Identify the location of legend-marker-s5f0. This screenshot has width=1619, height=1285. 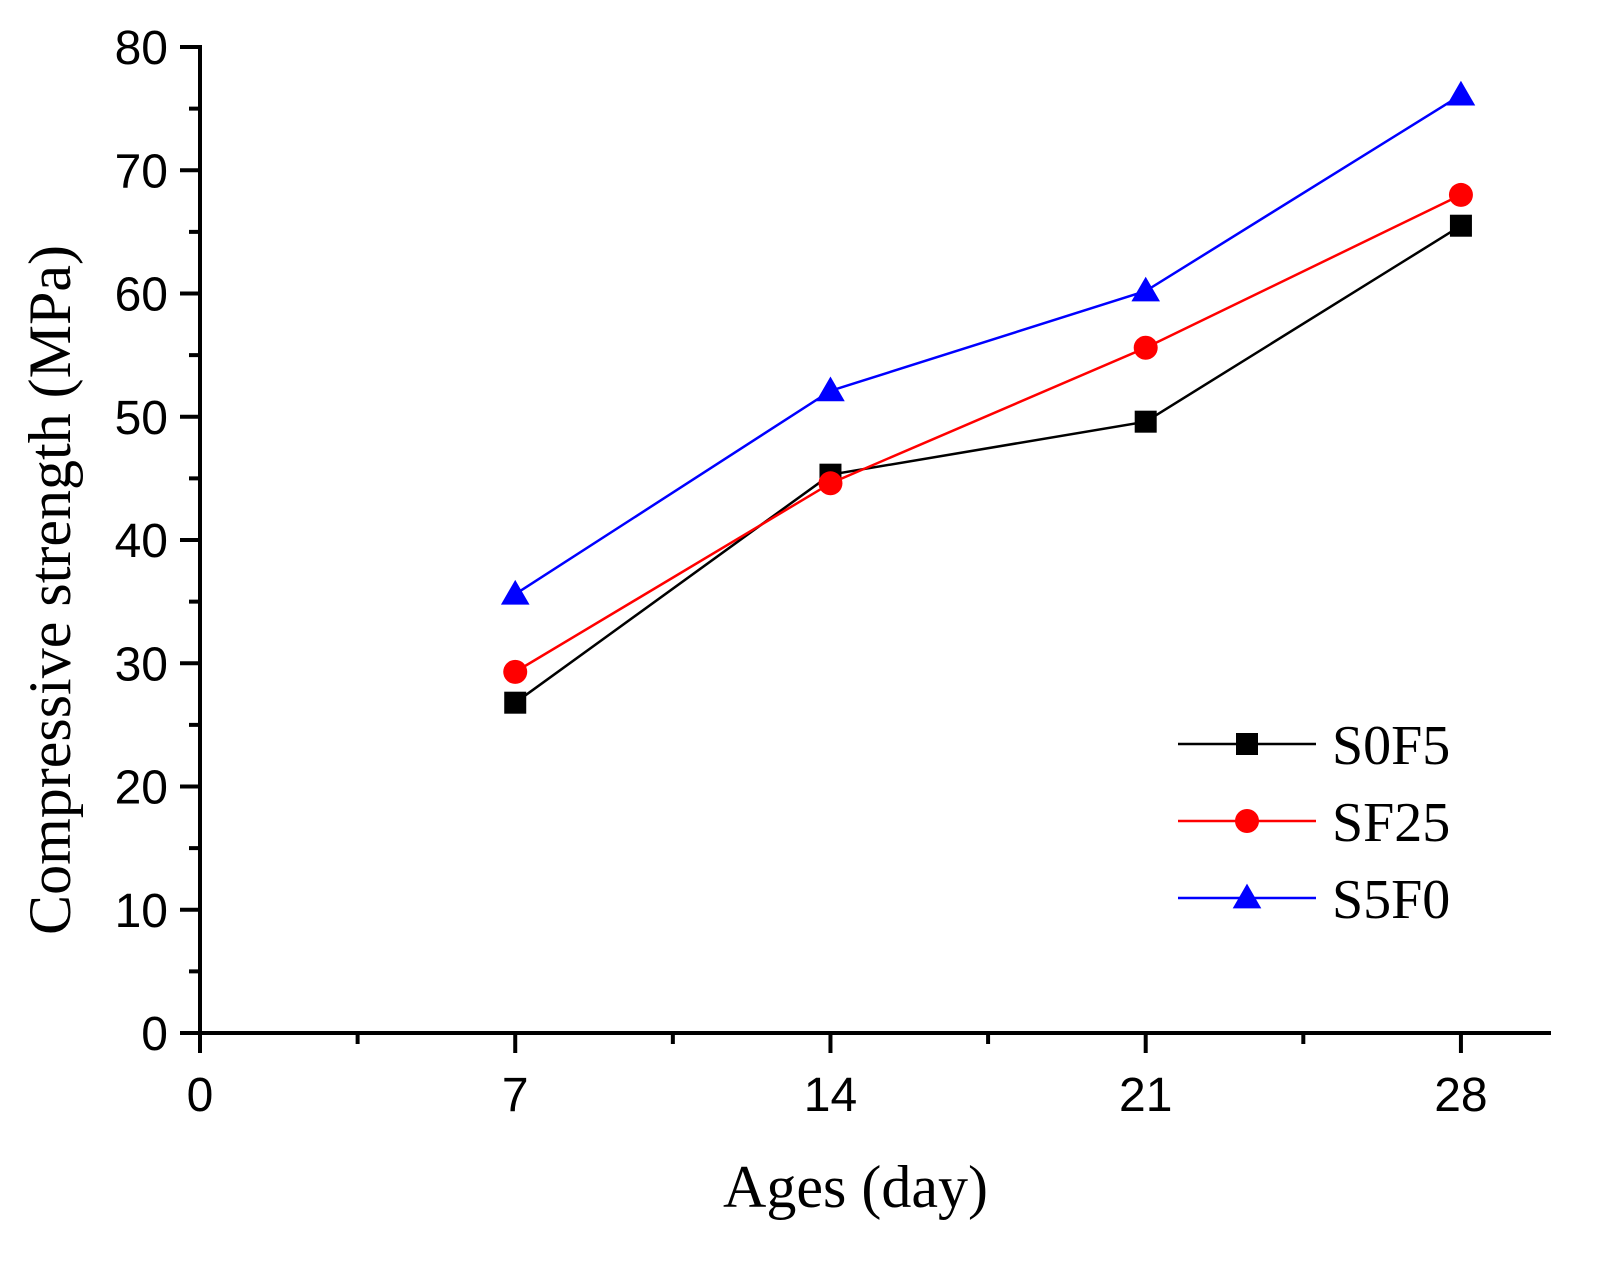
(1247, 896).